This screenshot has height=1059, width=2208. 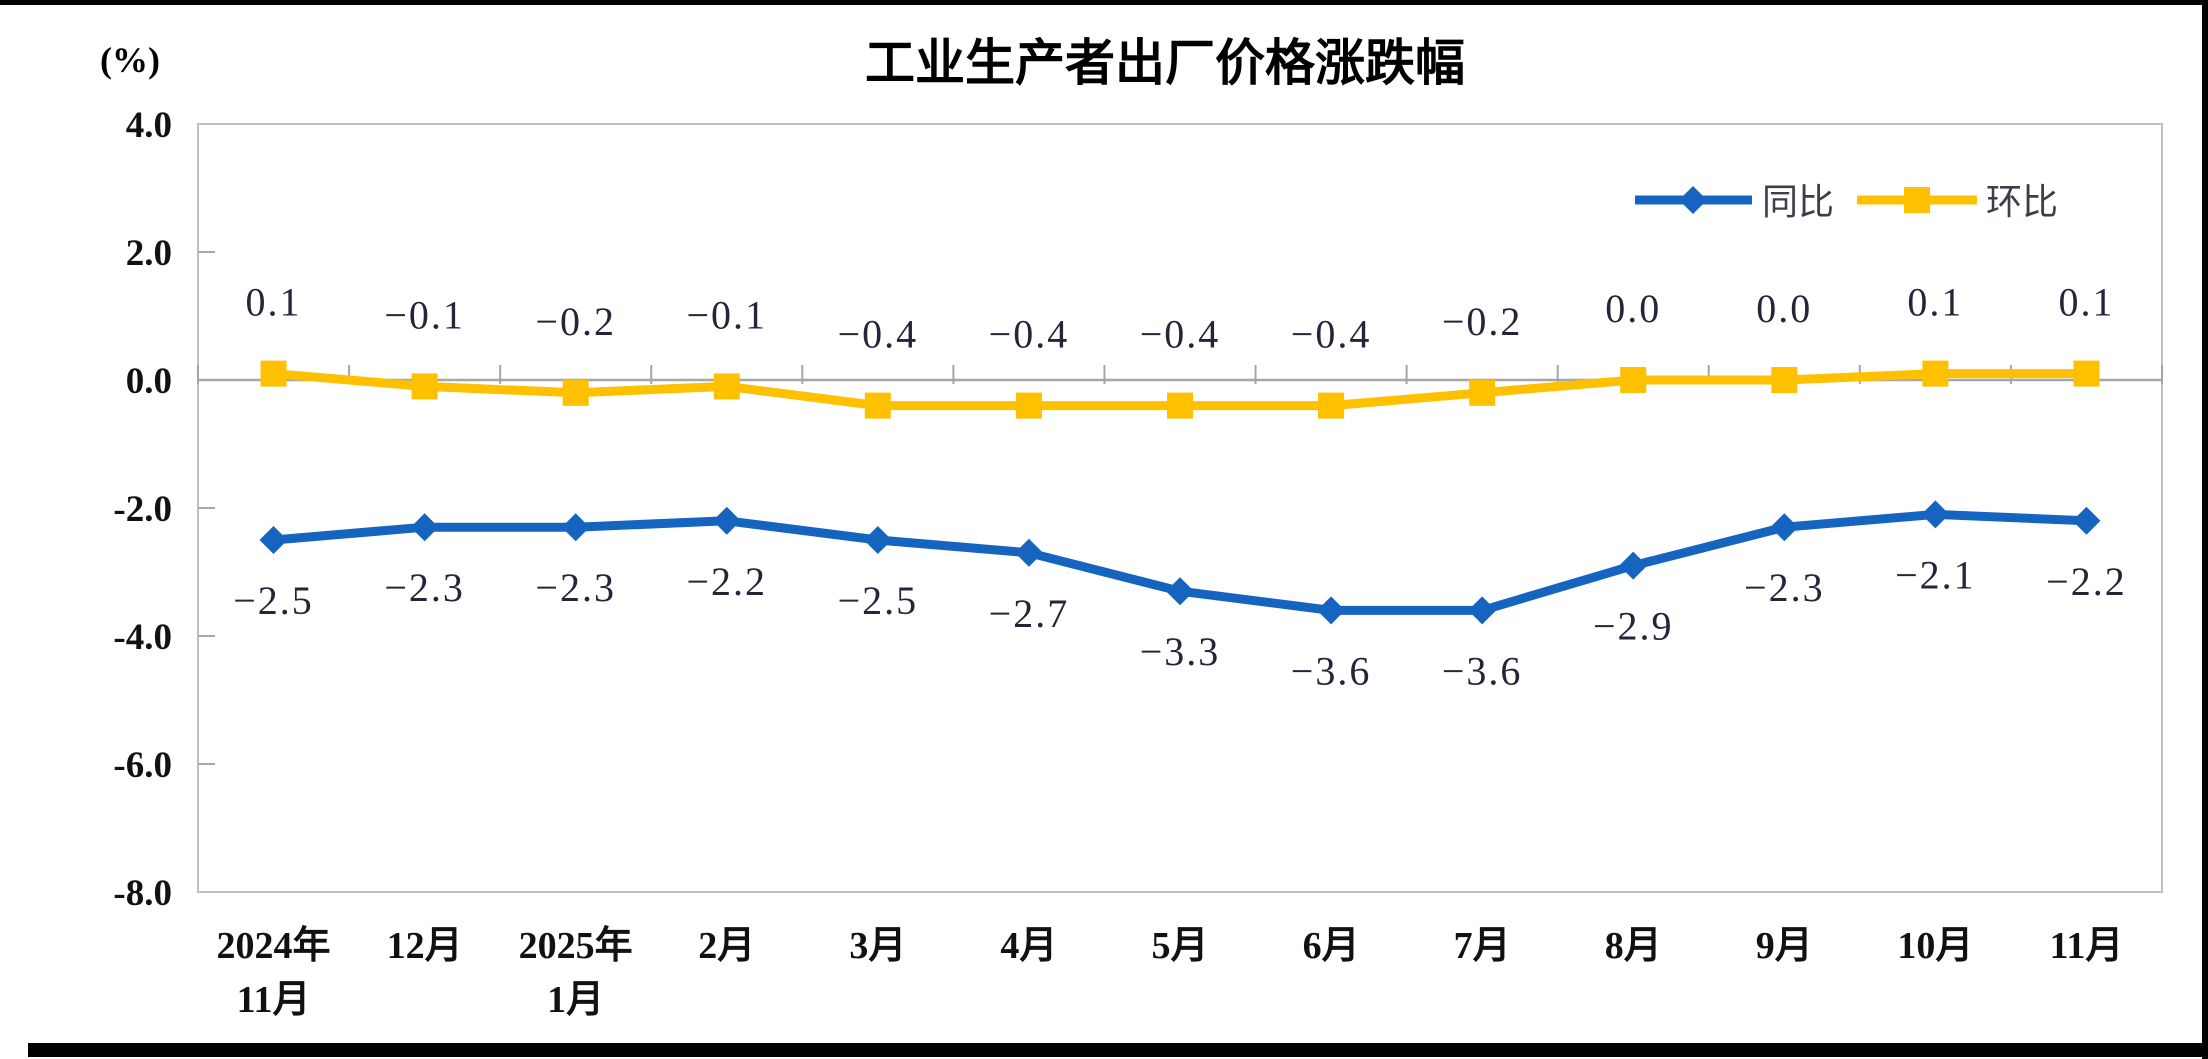 What do you see at coordinates (274, 973) in the screenshot?
I see `x-axis-category-label: 2024年 11月` at bounding box center [274, 973].